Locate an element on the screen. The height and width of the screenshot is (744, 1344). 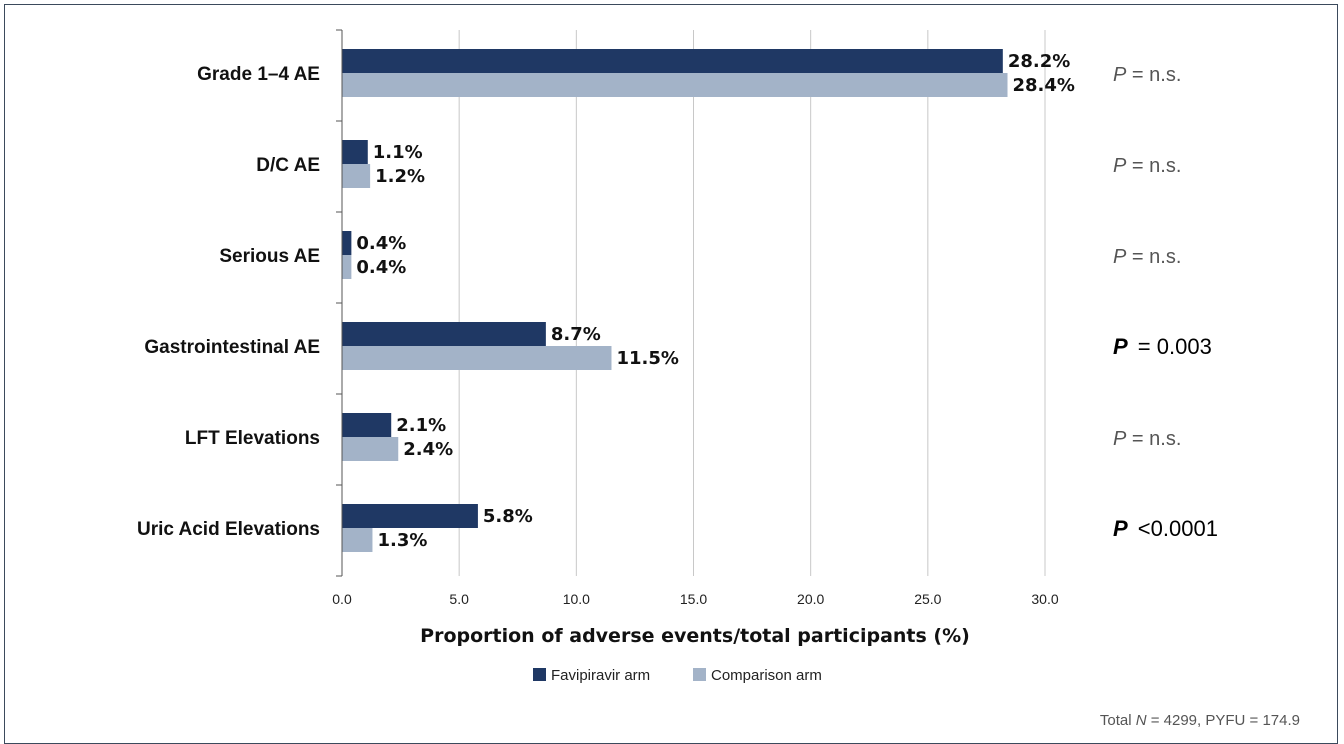
data-label: 28.4% is located at coordinates (1044, 85).